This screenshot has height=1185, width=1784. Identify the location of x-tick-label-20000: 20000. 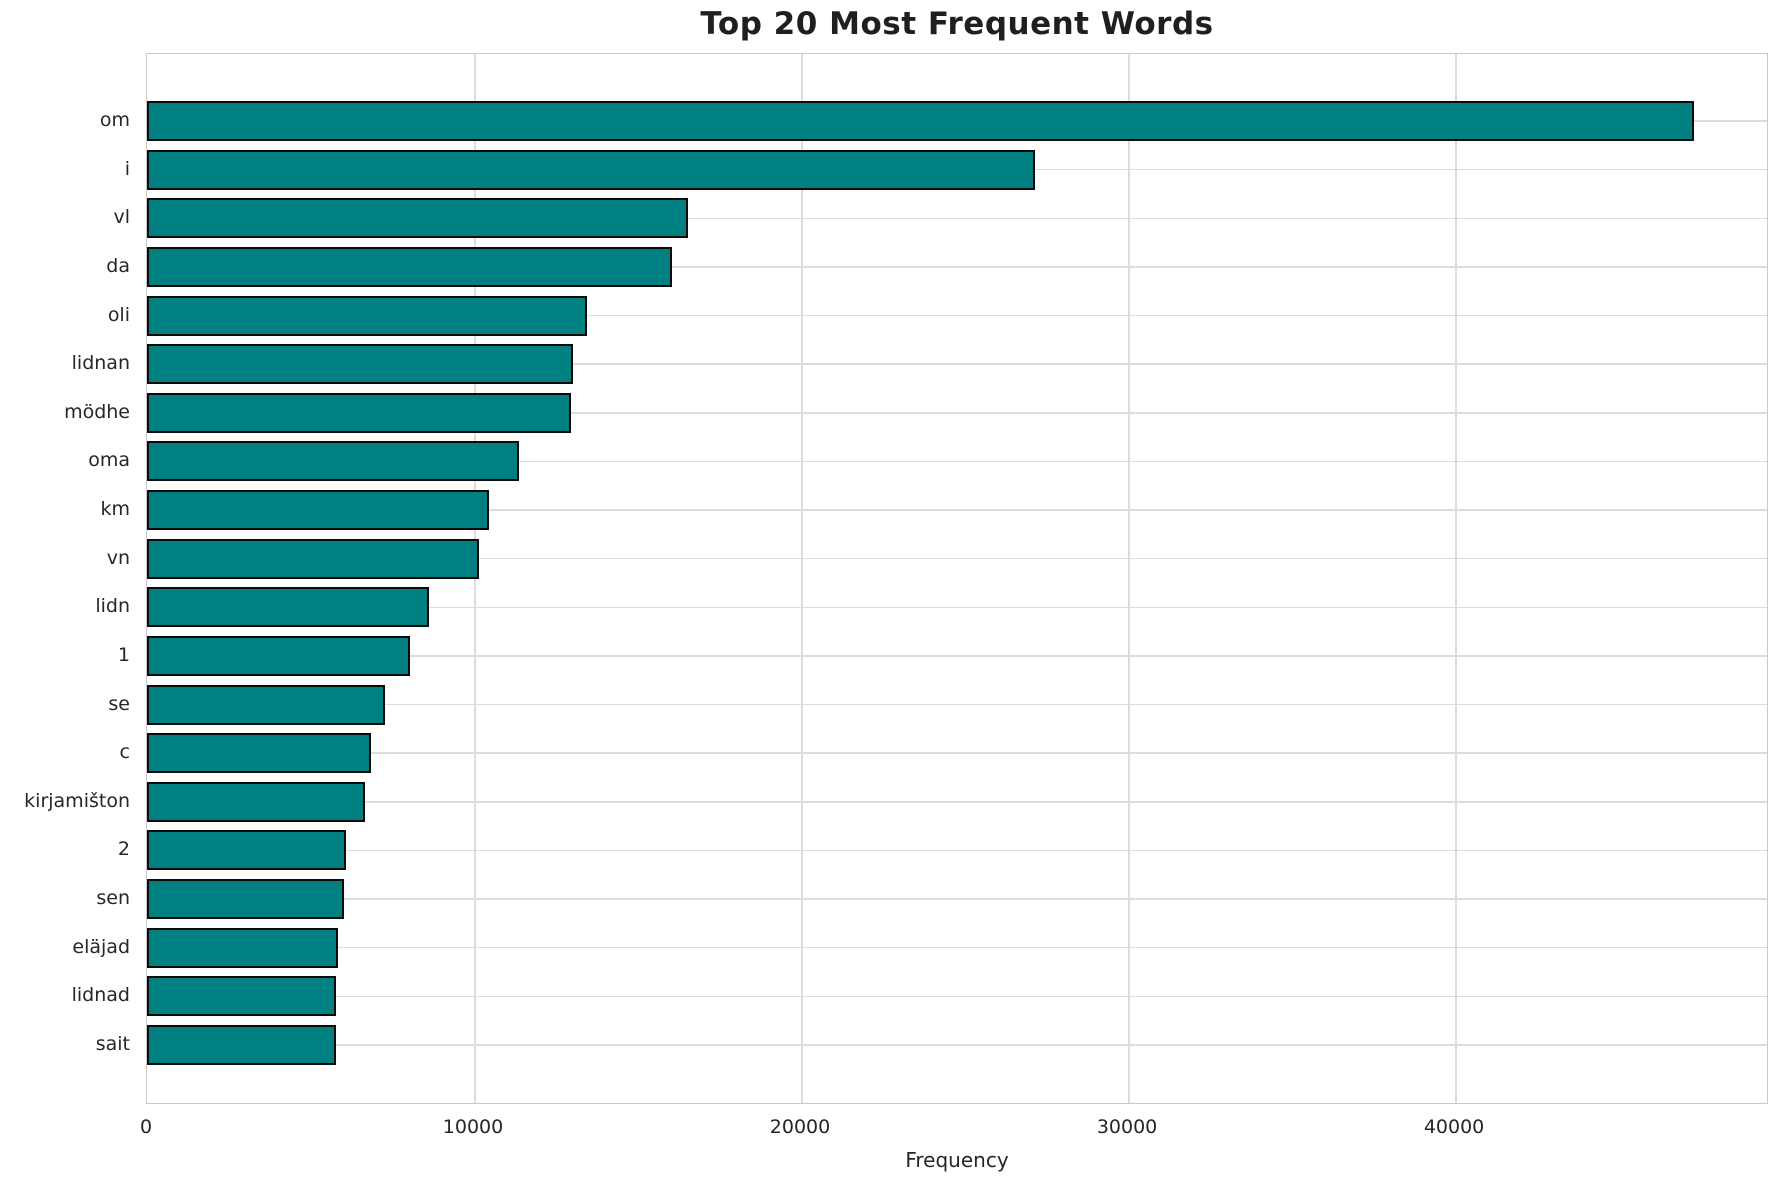
(800, 1127).